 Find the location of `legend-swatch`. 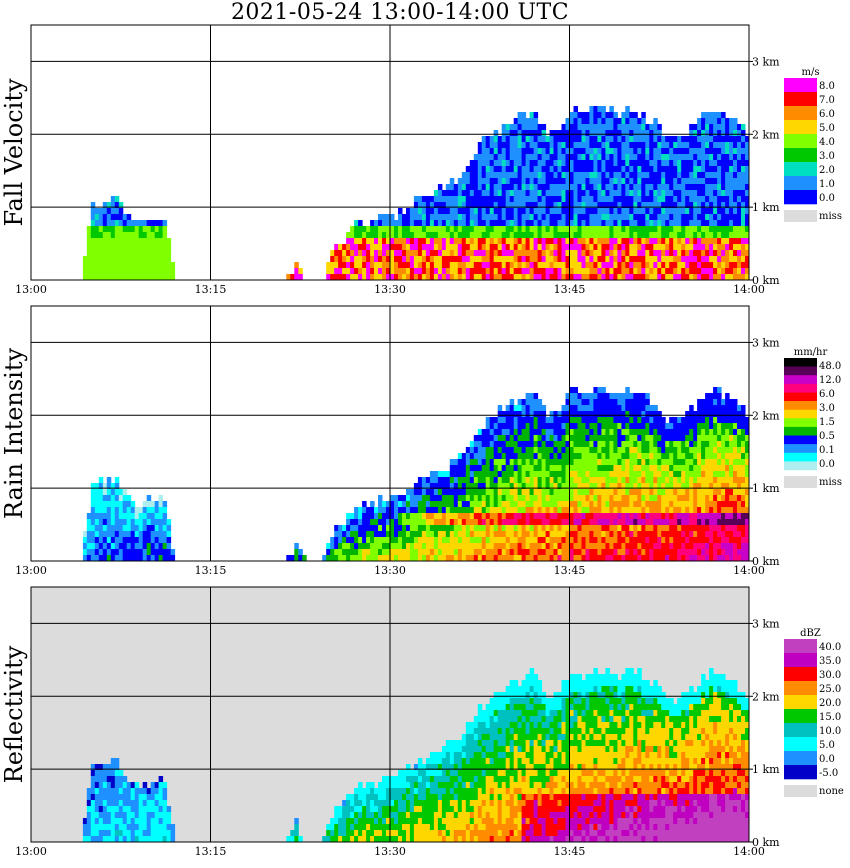

legend-swatch is located at coordinates (800, 197).